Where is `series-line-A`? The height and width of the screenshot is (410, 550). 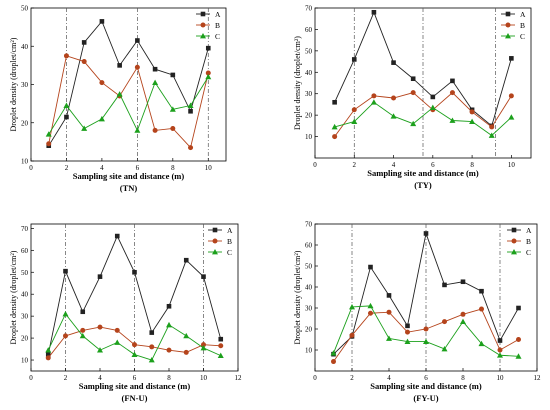
series-line-A is located at coordinates (423, 69).